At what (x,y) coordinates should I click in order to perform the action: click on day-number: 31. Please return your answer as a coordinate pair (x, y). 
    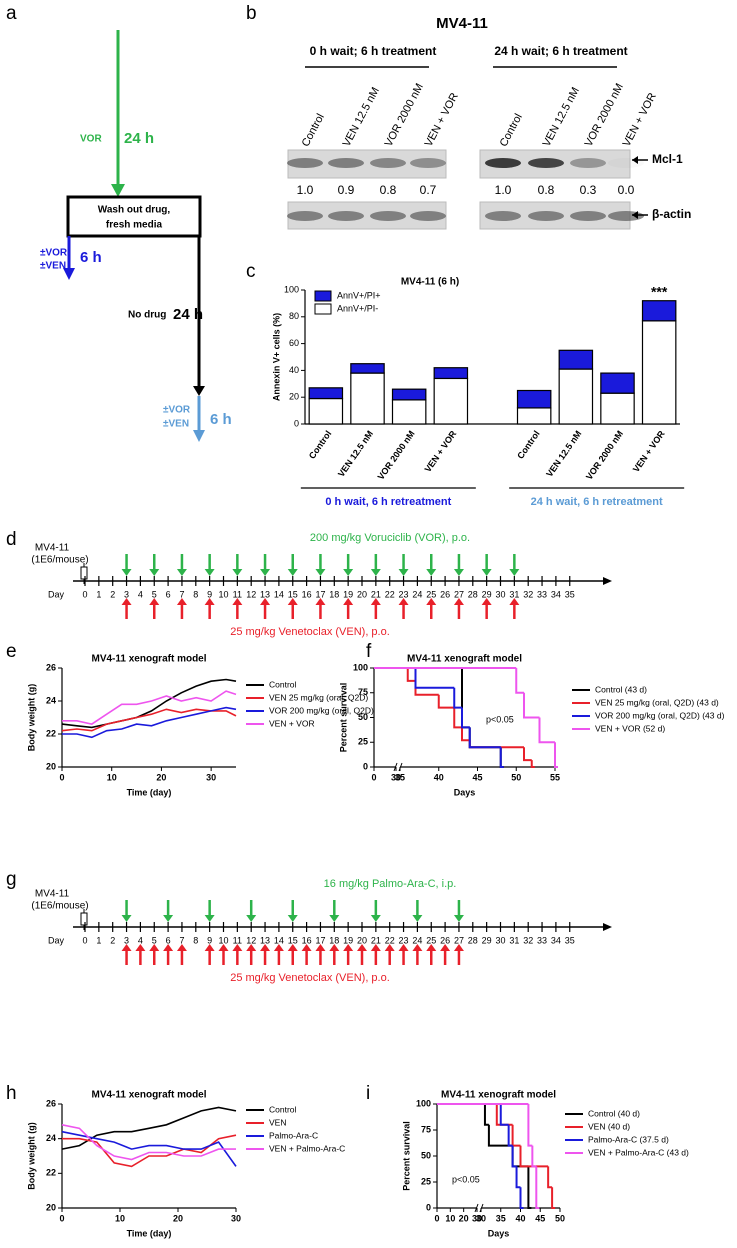
    Looking at the image, I should click on (514, 940).